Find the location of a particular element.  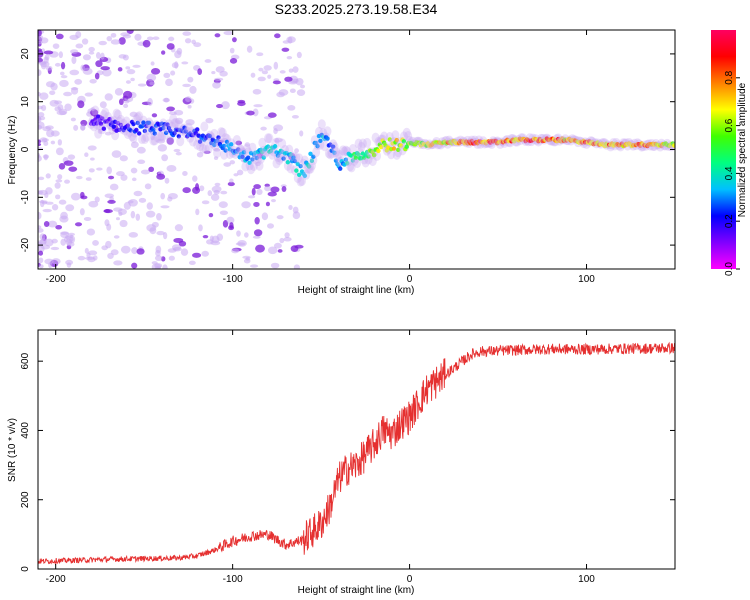

spectrogram-ridge is located at coordinates (381, 146).